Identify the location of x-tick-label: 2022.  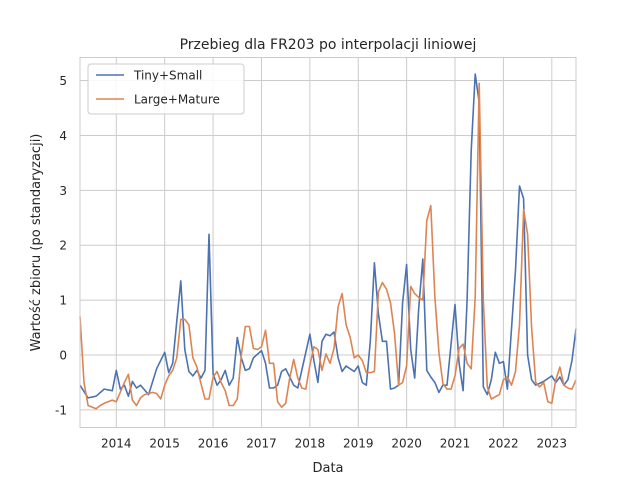
(503, 444).